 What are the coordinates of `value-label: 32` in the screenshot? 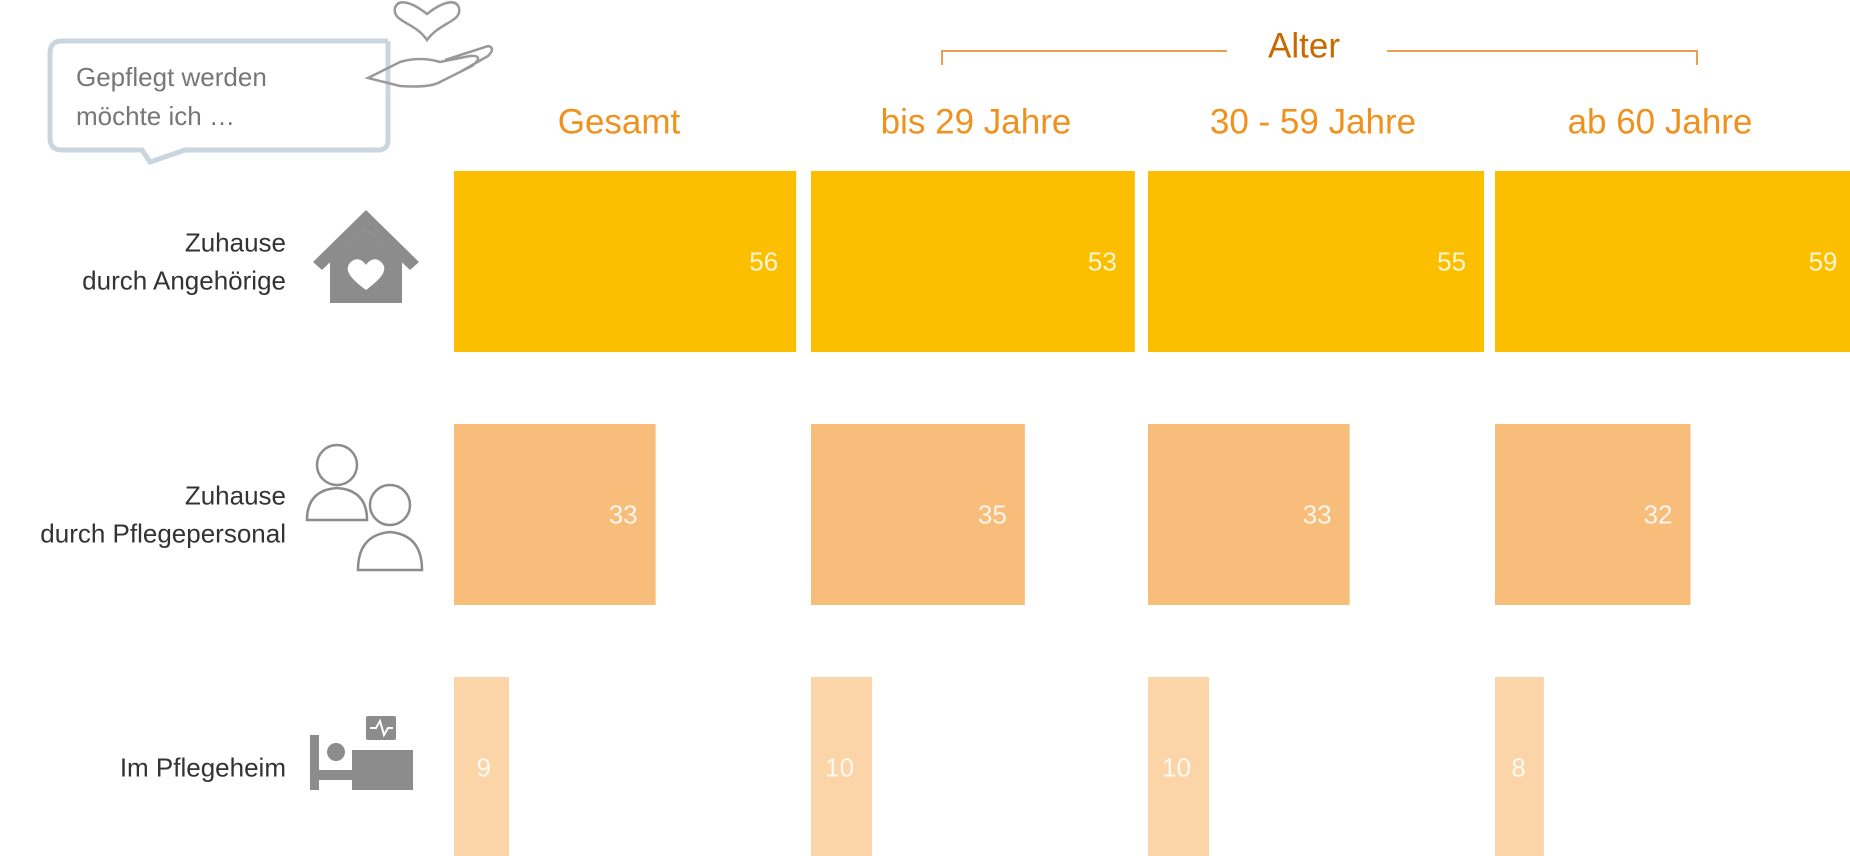 It's located at (1658, 514).